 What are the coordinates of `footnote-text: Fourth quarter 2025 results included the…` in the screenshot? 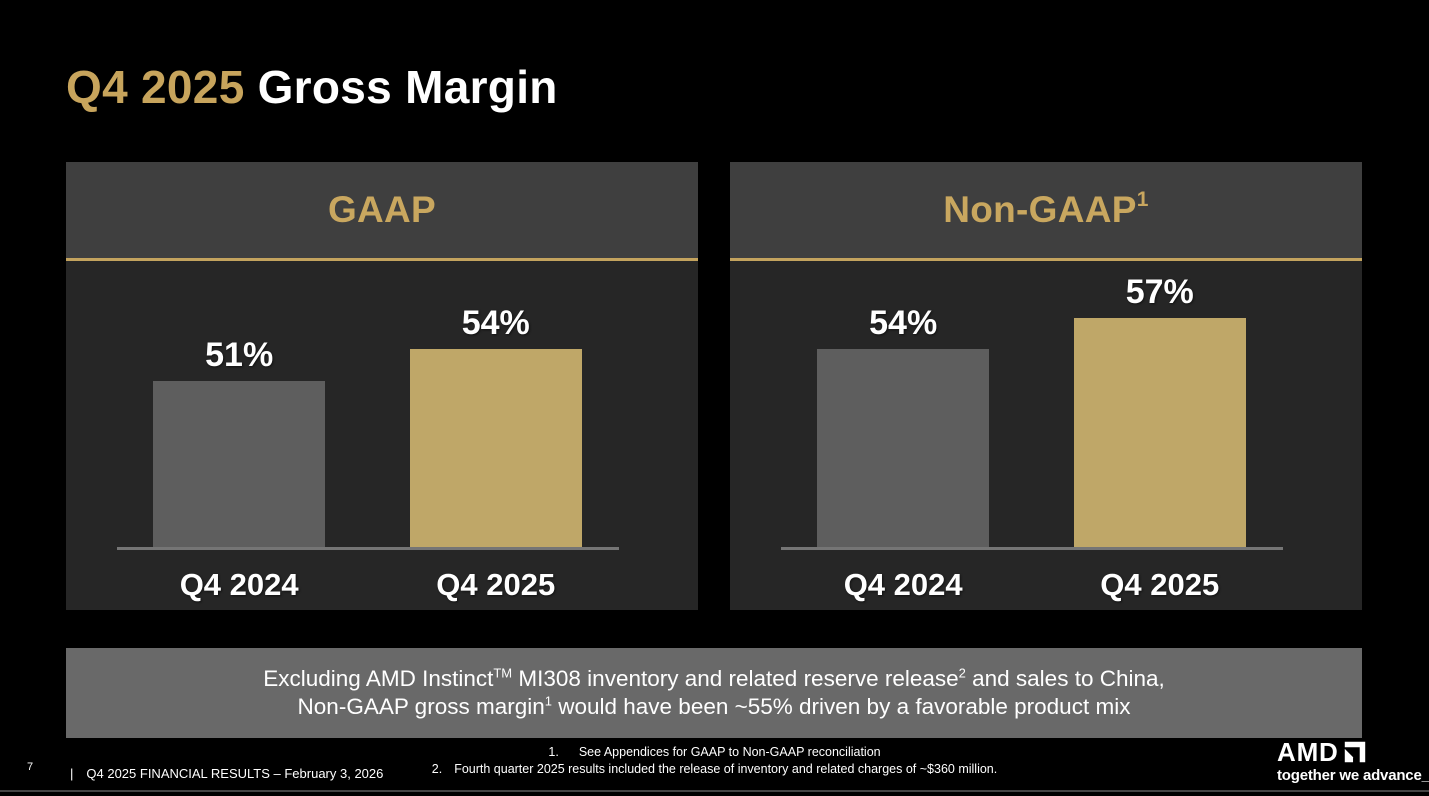 It's located at (726, 769).